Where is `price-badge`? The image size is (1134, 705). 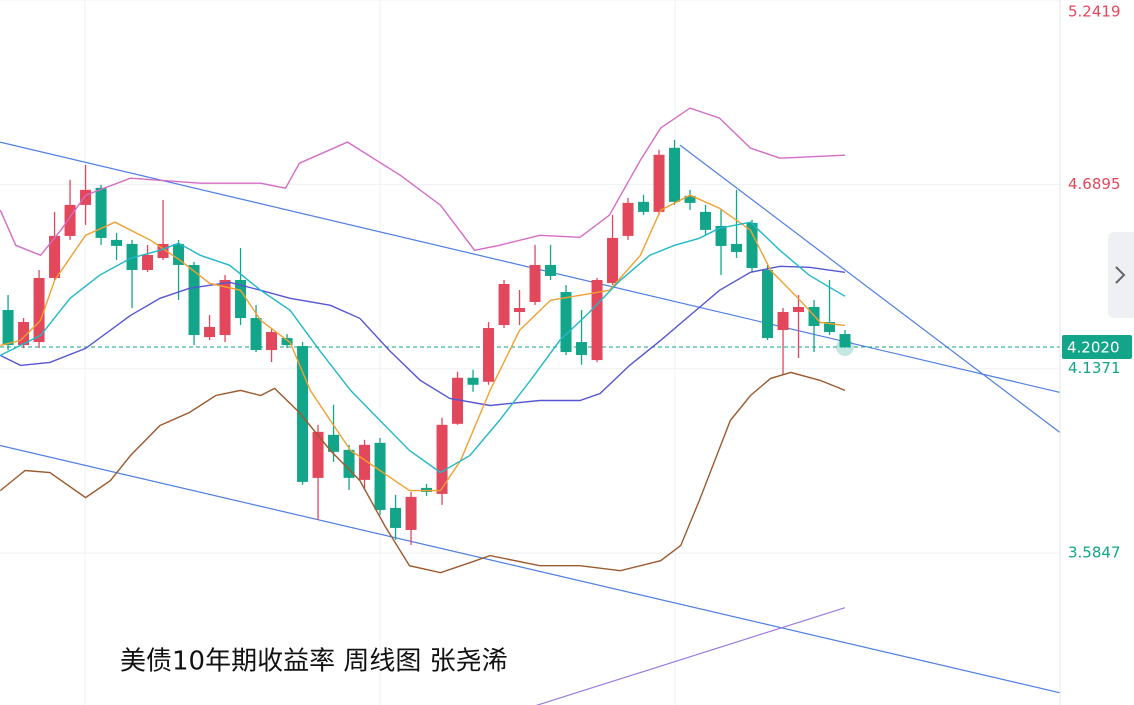 price-badge is located at coordinates (1097, 347).